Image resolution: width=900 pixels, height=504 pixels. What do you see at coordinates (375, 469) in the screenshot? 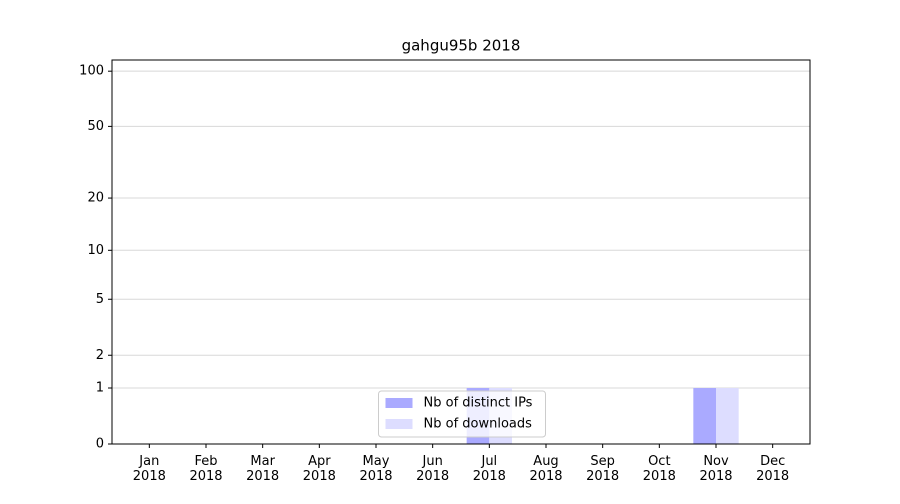
I see `x-tick-label: May 2018` at bounding box center [375, 469].